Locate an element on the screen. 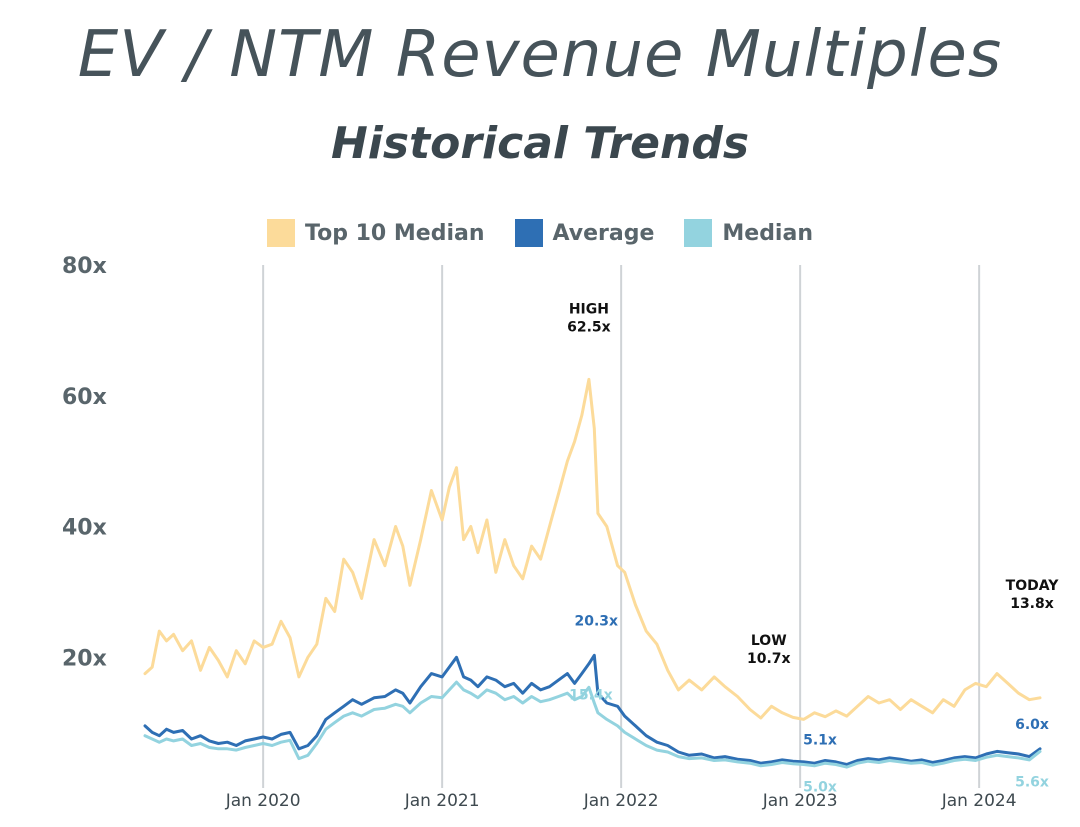  chart-subtitle: Historical Trends is located at coordinates (540, 143).